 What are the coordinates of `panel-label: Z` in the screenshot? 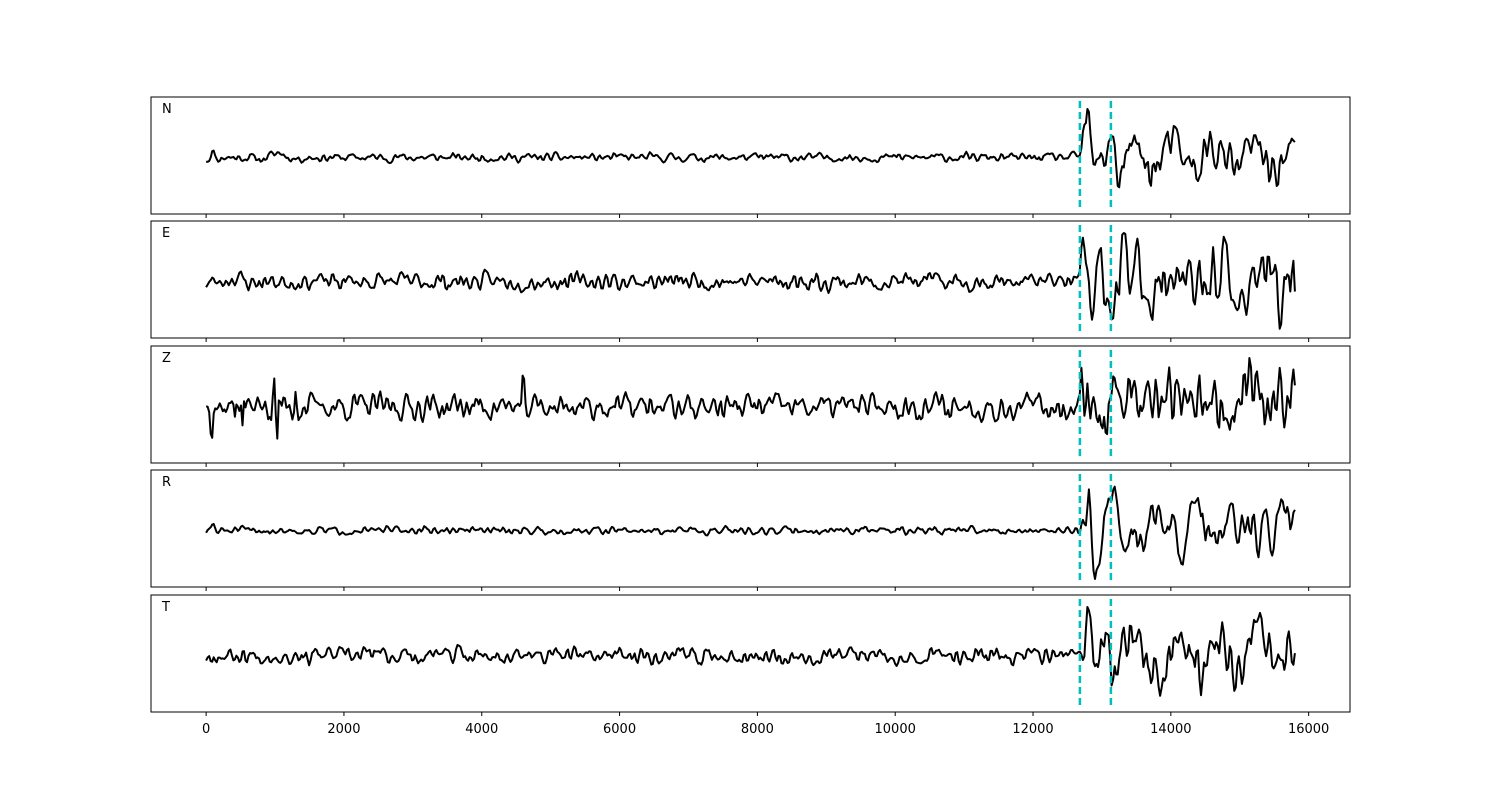 It's located at (166, 358).